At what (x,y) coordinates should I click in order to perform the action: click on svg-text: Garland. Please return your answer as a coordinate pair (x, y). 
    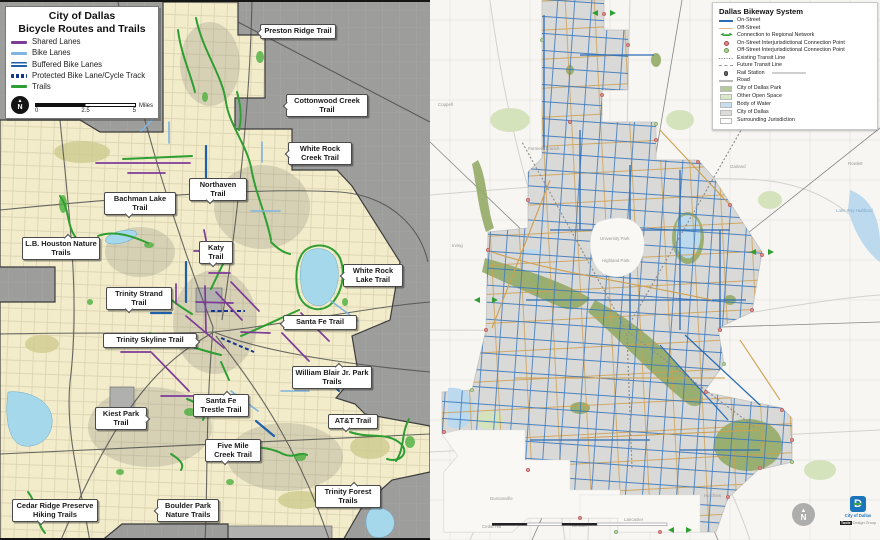
    Looking at the image, I should click on (738, 166).